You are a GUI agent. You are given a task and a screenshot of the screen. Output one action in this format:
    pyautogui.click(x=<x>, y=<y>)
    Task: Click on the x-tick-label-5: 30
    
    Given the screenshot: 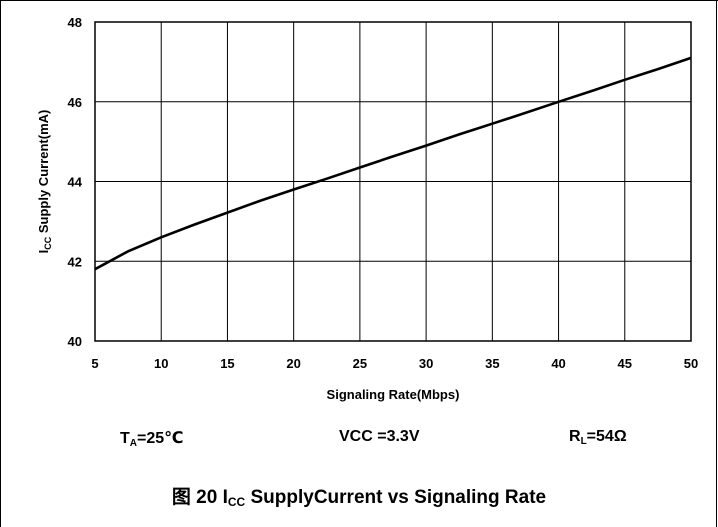 What is the action you would take?
    pyautogui.click(x=426, y=363)
    